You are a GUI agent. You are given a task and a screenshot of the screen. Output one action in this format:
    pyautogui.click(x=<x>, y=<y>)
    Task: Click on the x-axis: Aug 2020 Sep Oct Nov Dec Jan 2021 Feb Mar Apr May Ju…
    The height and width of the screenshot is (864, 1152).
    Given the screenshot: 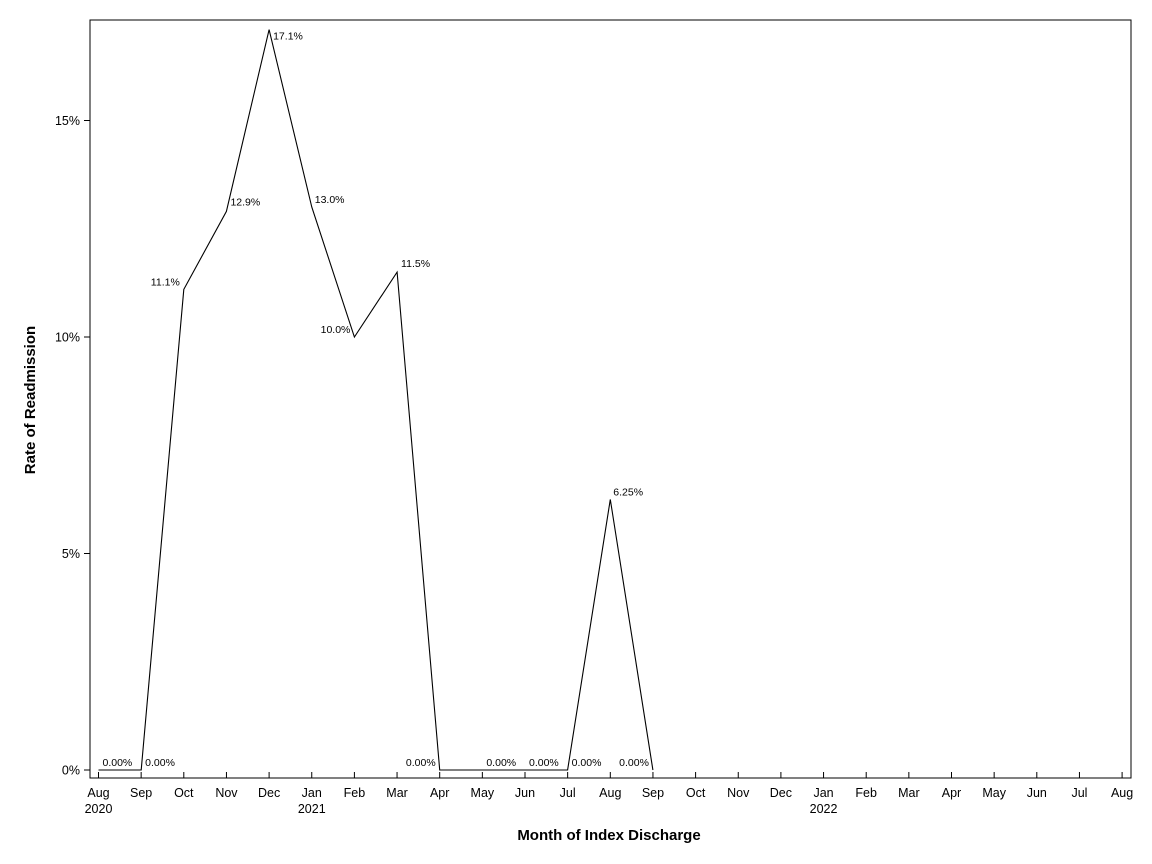 What is the action you would take?
    pyautogui.click(x=609, y=794)
    